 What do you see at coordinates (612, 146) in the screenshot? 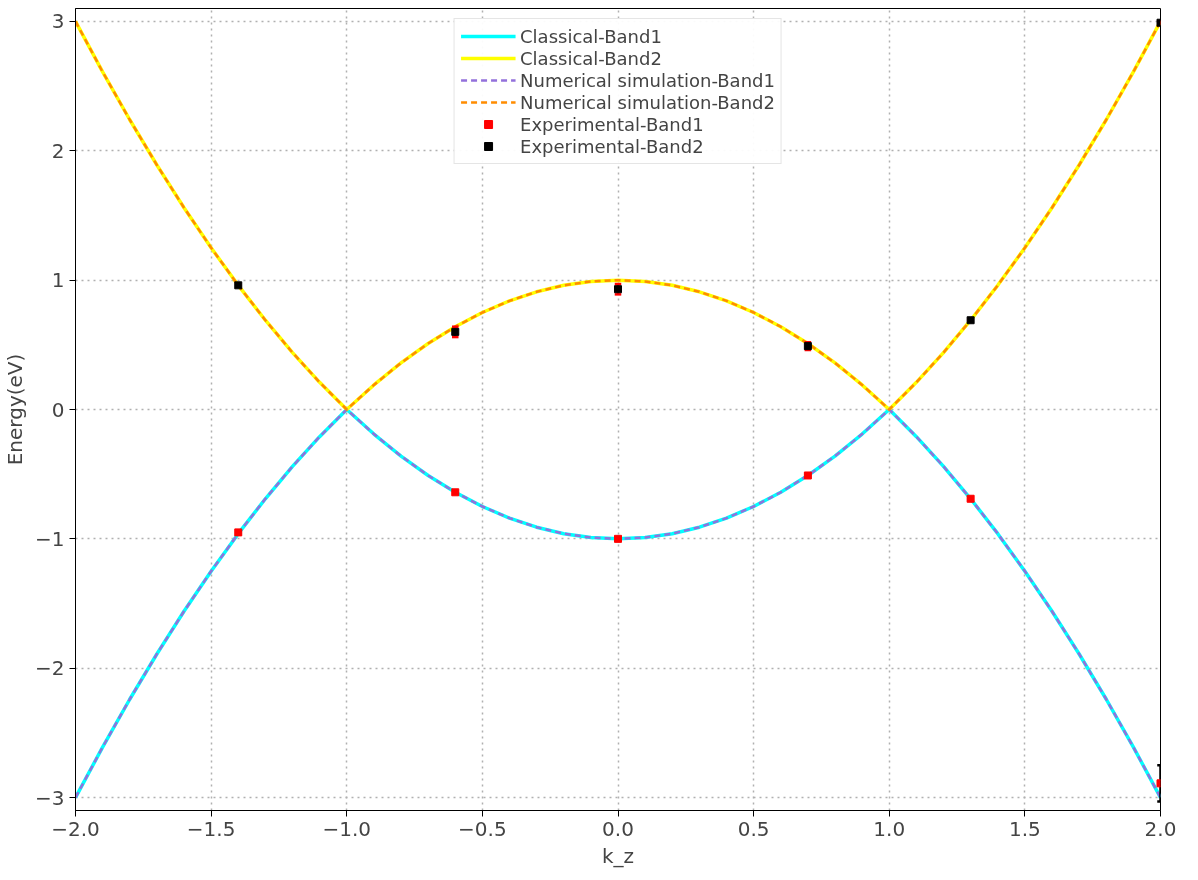
I see `legend-label: Experimental-Band2` at bounding box center [612, 146].